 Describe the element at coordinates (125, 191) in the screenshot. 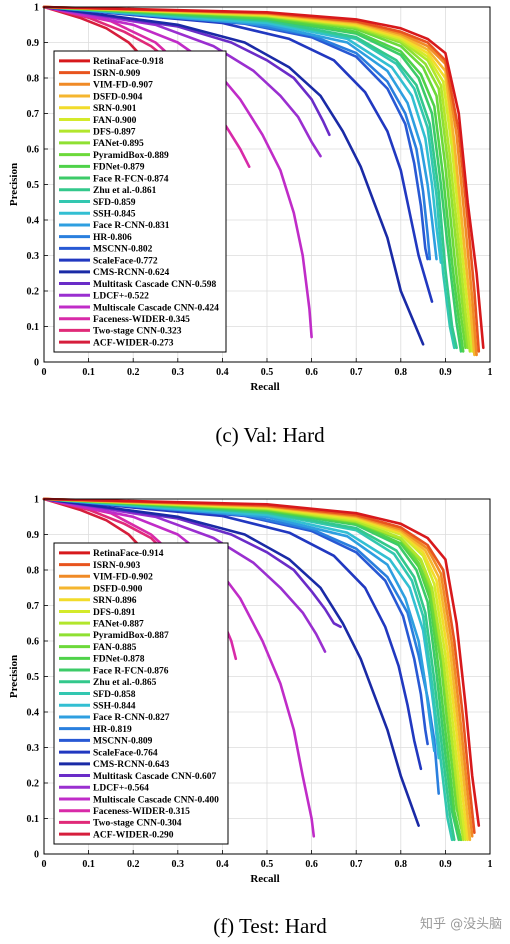

I see `legend-entry: Zhu et al.-0.861` at that location.